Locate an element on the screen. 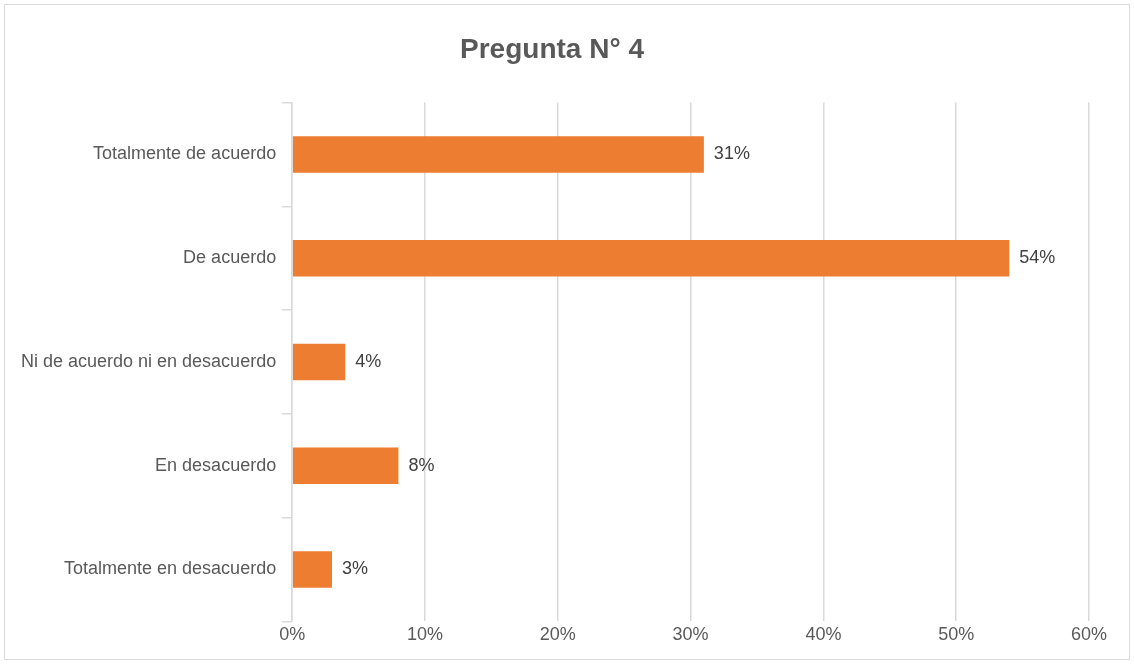 This screenshot has width=1134, height=664. y-tick-label: De acuerdo is located at coordinates (230, 257).